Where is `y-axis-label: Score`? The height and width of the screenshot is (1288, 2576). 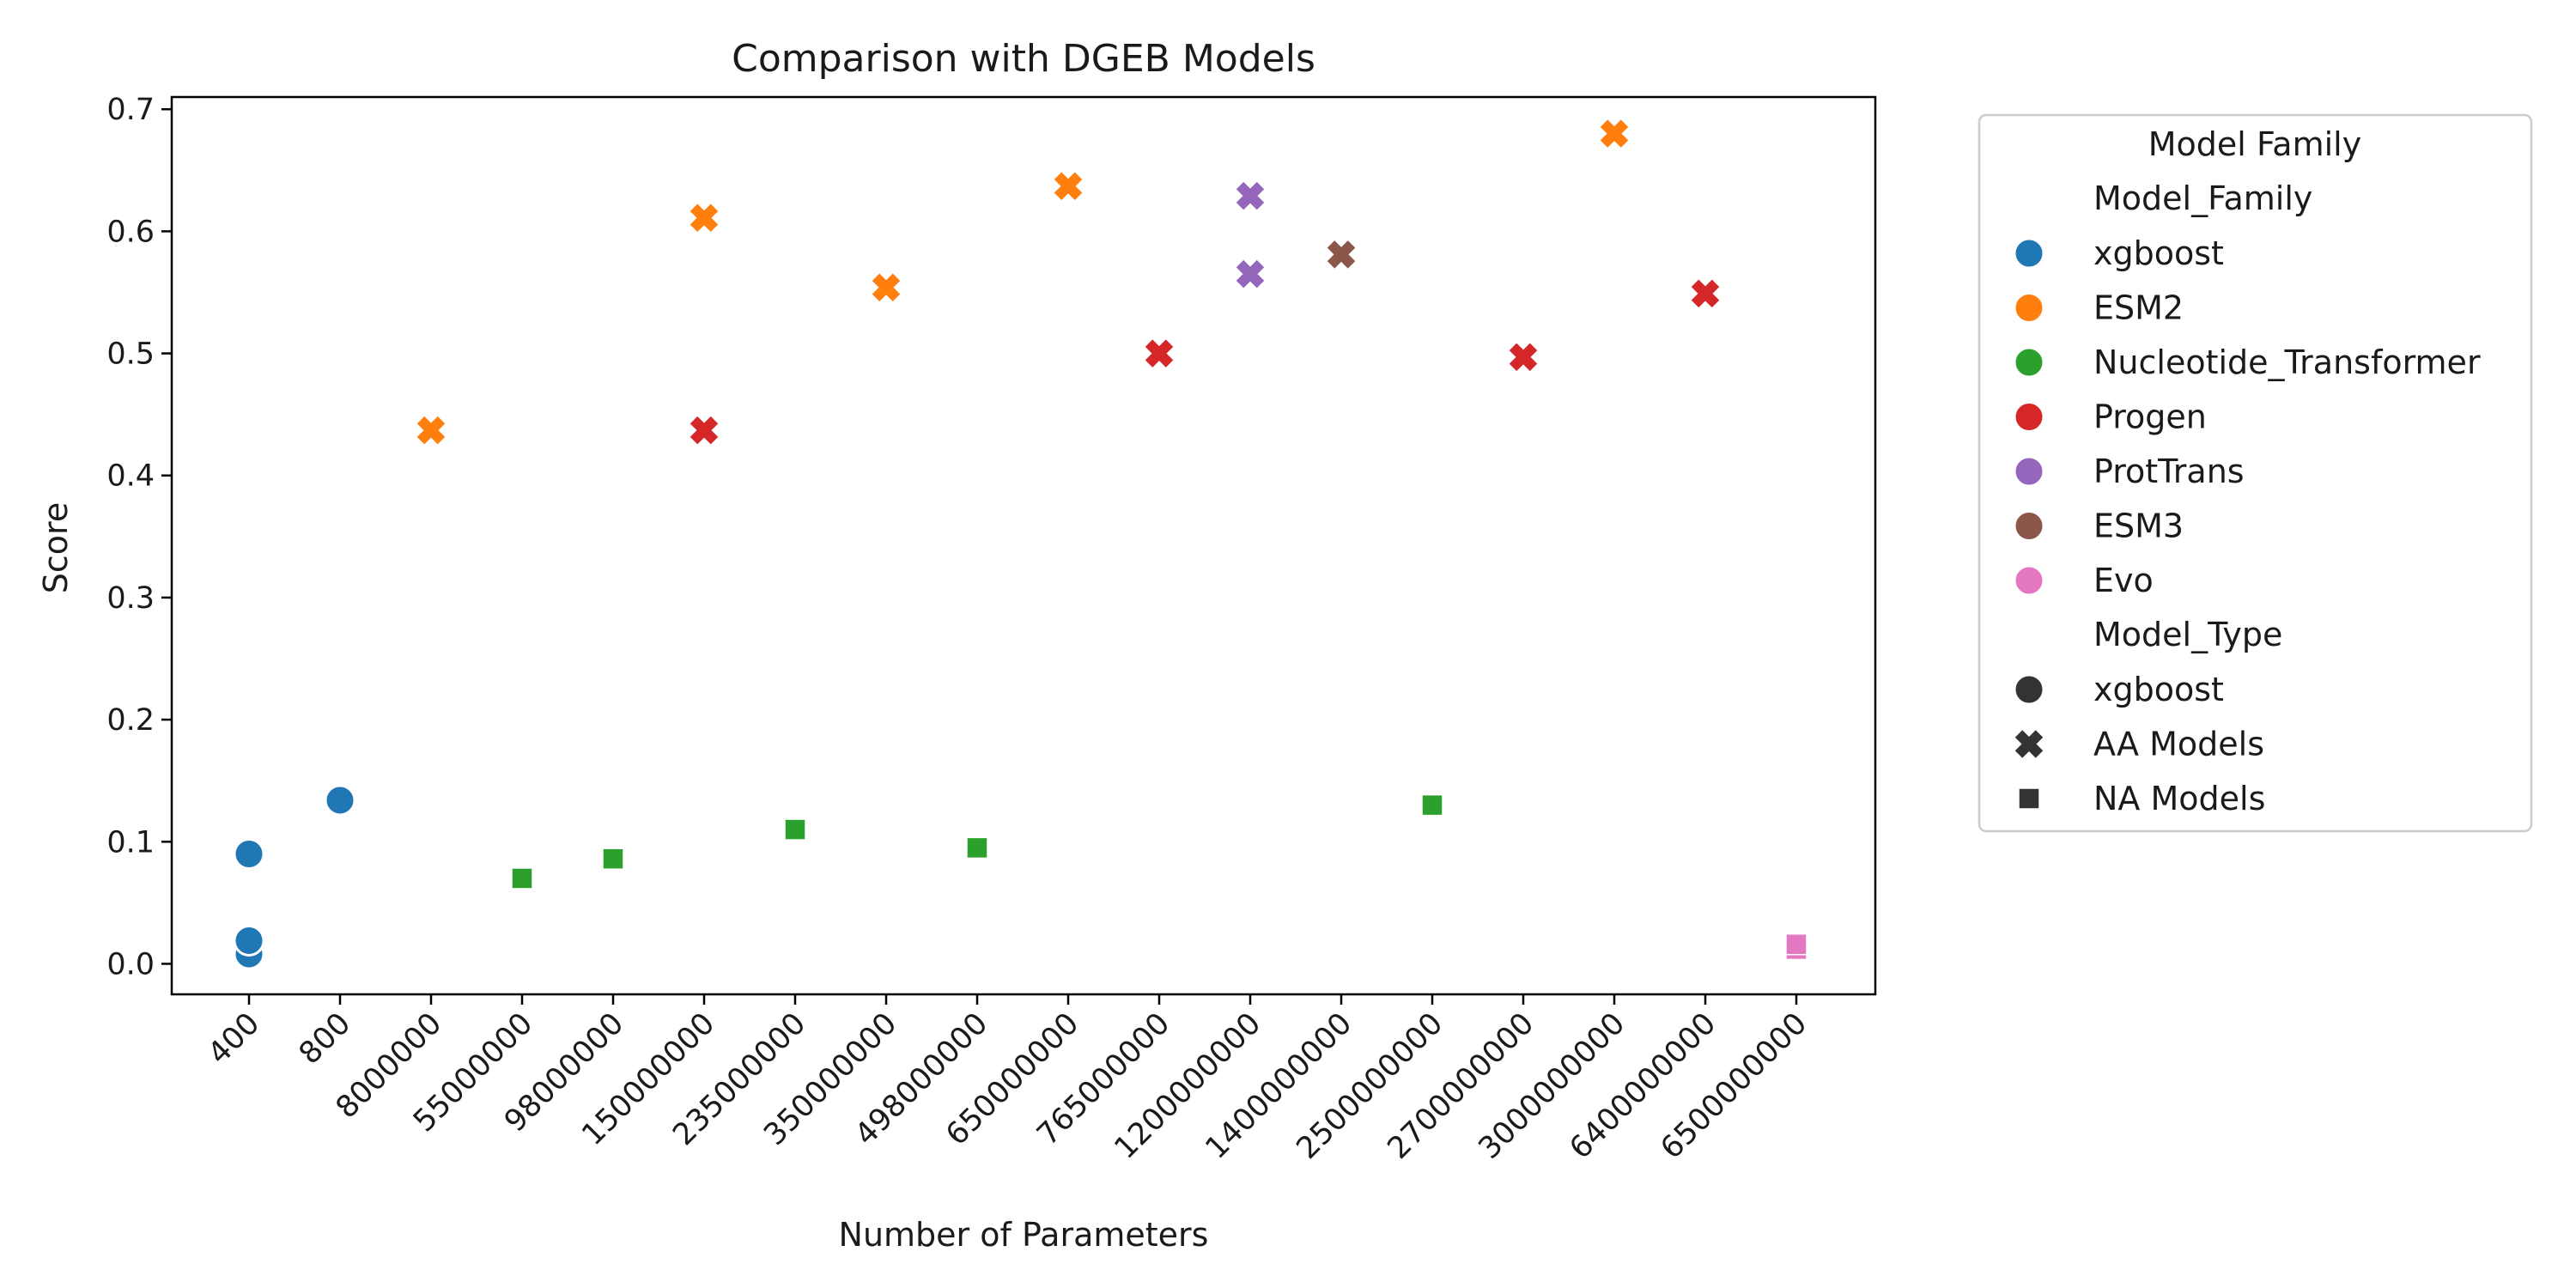 y-axis-label: Score is located at coordinates (56, 547).